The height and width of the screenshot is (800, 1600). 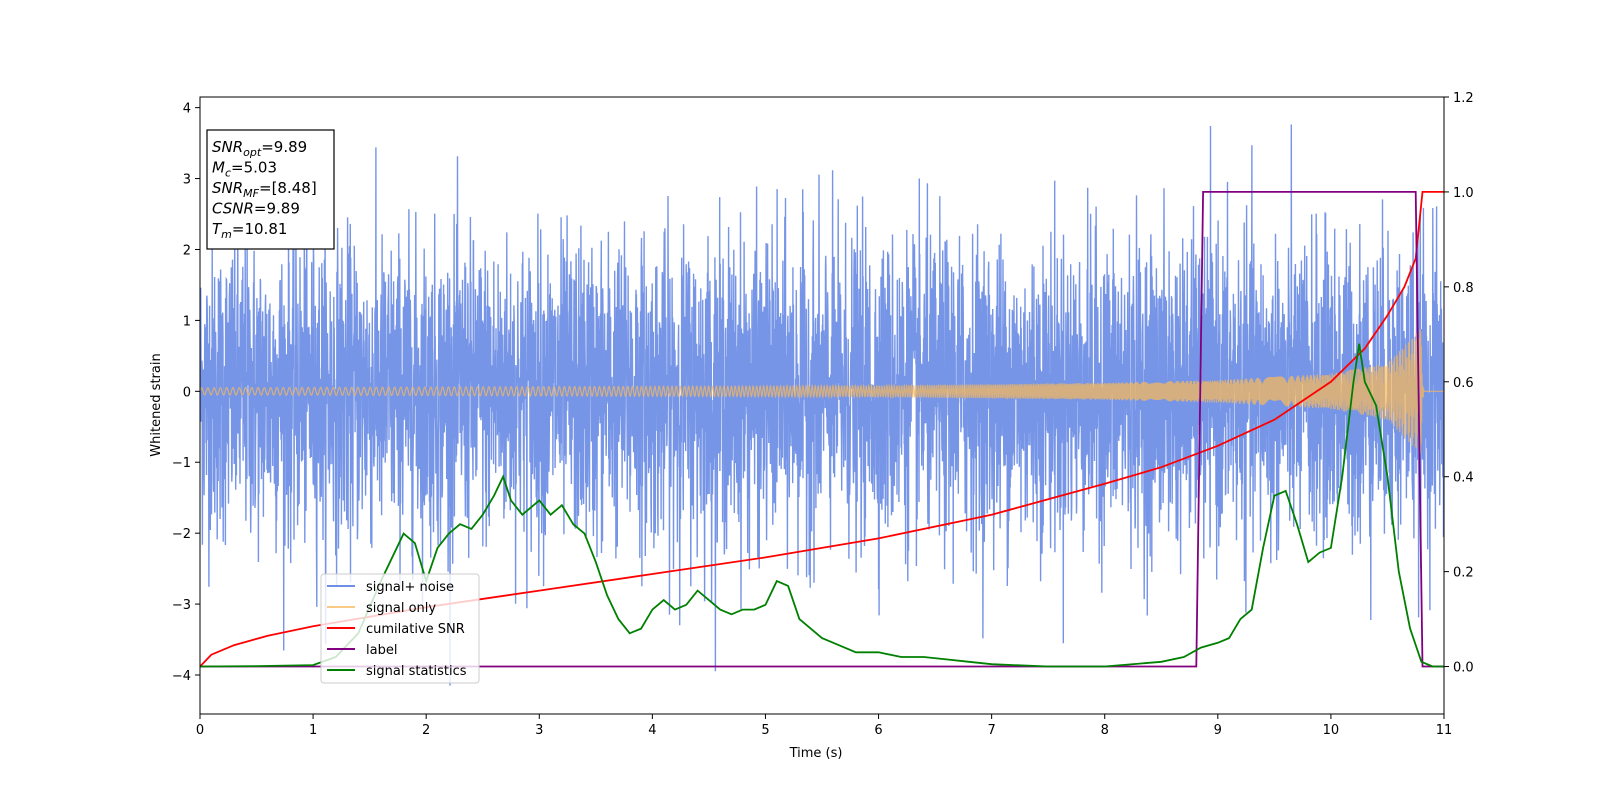 What do you see at coordinates (181, 463) in the screenshot?
I see `y-tick-label: −1` at bounding box center [181, 463].